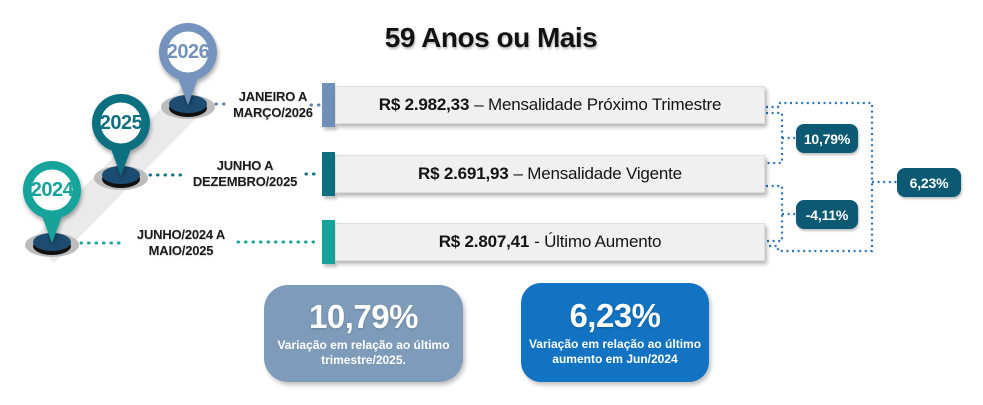  What do you see at coordinates (597, 173) in the screenshot?
I see `bar-label: – Mensalidade Vigente` at bounding box center [597, 173].